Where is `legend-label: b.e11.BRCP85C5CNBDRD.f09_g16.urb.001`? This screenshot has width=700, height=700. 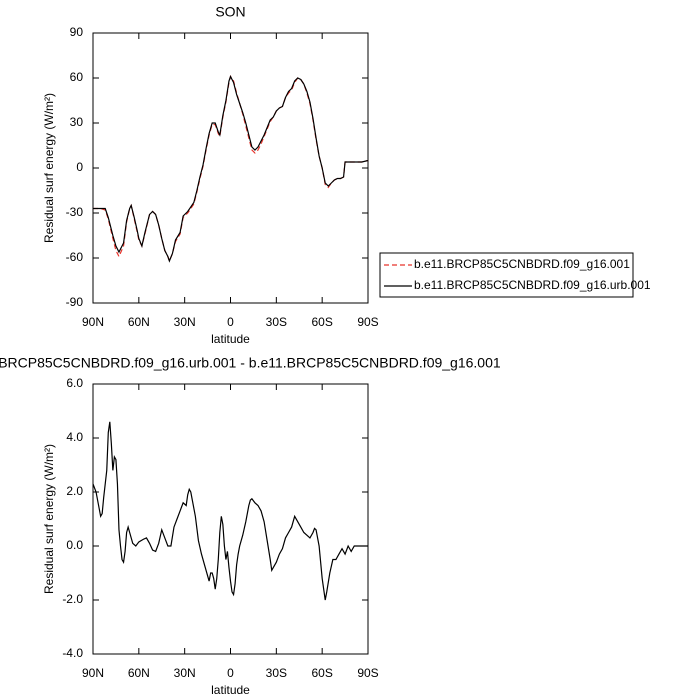
legend-label: b.e11.BRCP85C5CNBDRD.f09_g16.urb.001 is located at coordinates (532, 285).